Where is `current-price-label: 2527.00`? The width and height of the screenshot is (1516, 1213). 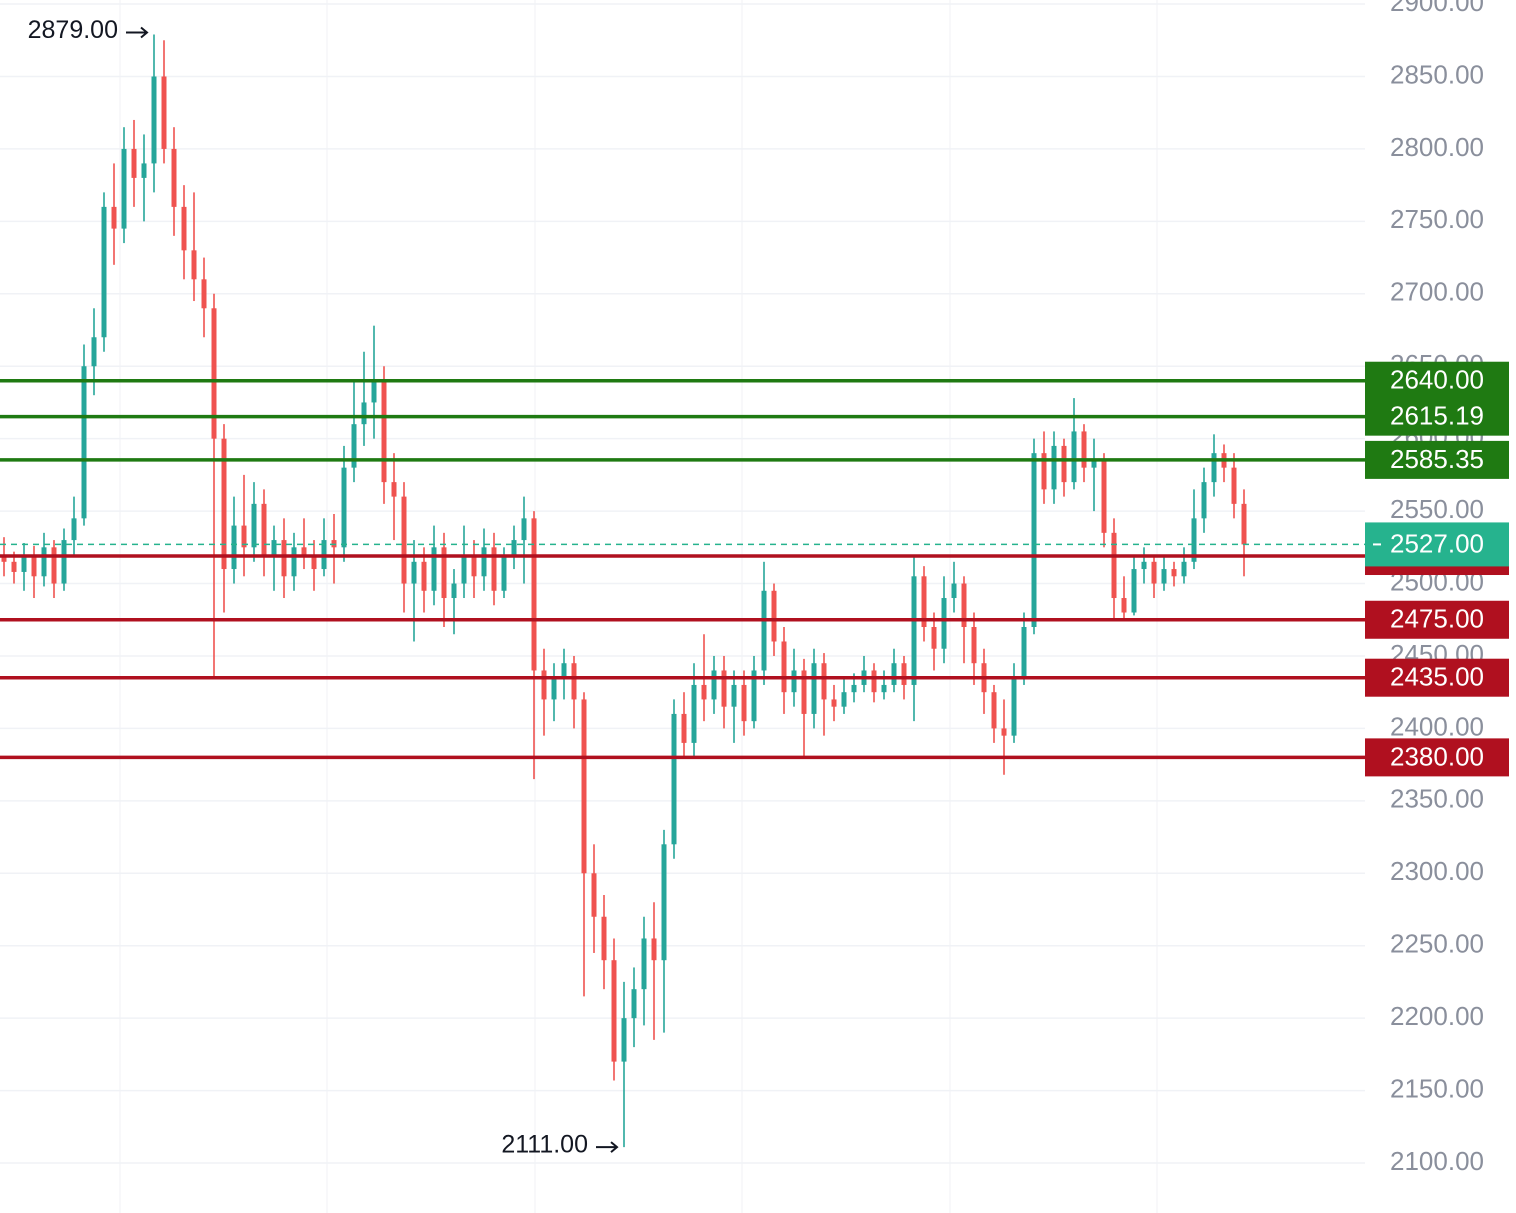
current-price-label: 2527.00 is located at coordinates (1437, 543).